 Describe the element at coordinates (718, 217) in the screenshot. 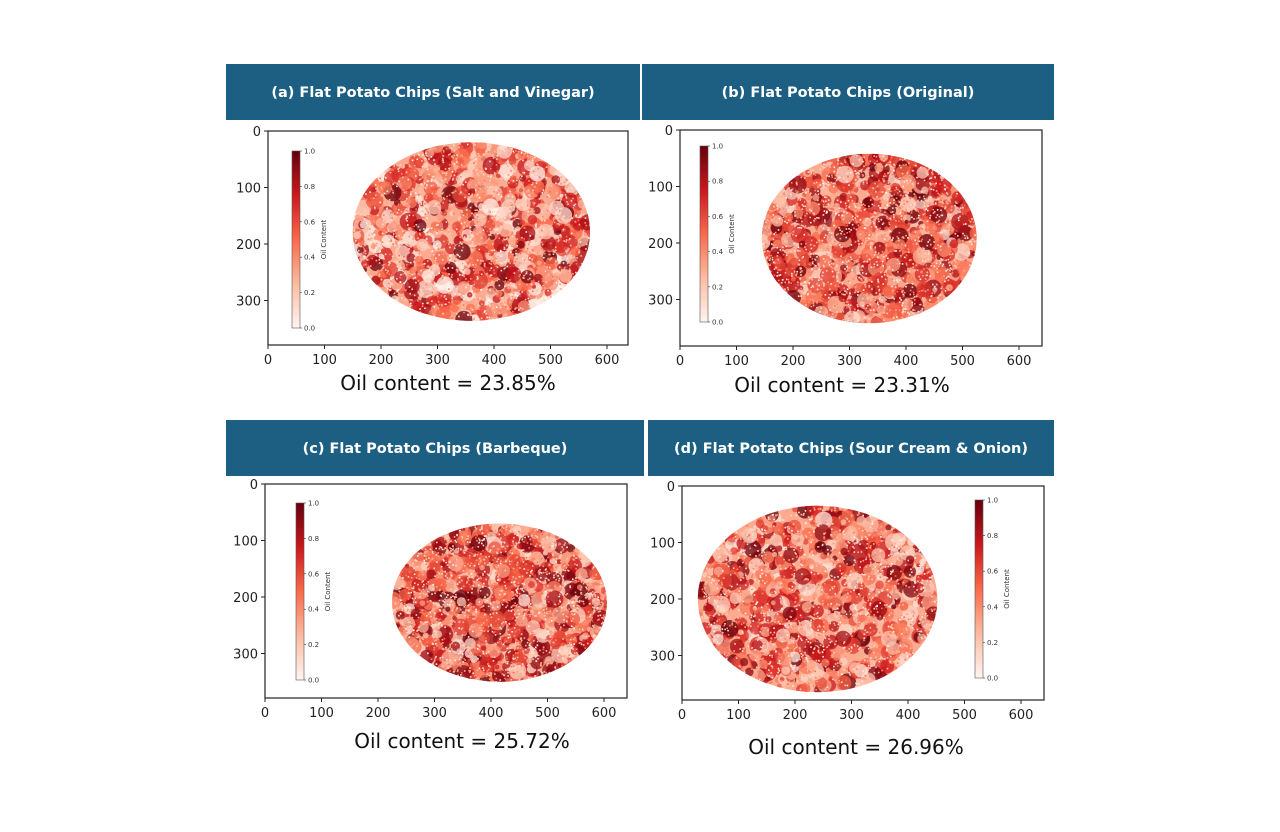

I see `colorbar-tick-label: 0.6` at that location.